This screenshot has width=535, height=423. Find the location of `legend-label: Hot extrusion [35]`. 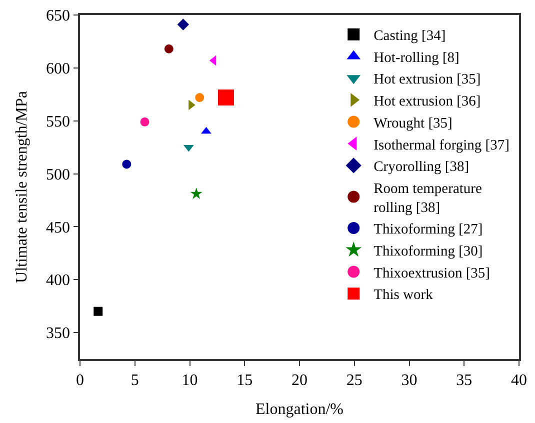

legend-label: Hot extrusion [35] is located at coordinates (427, 80).